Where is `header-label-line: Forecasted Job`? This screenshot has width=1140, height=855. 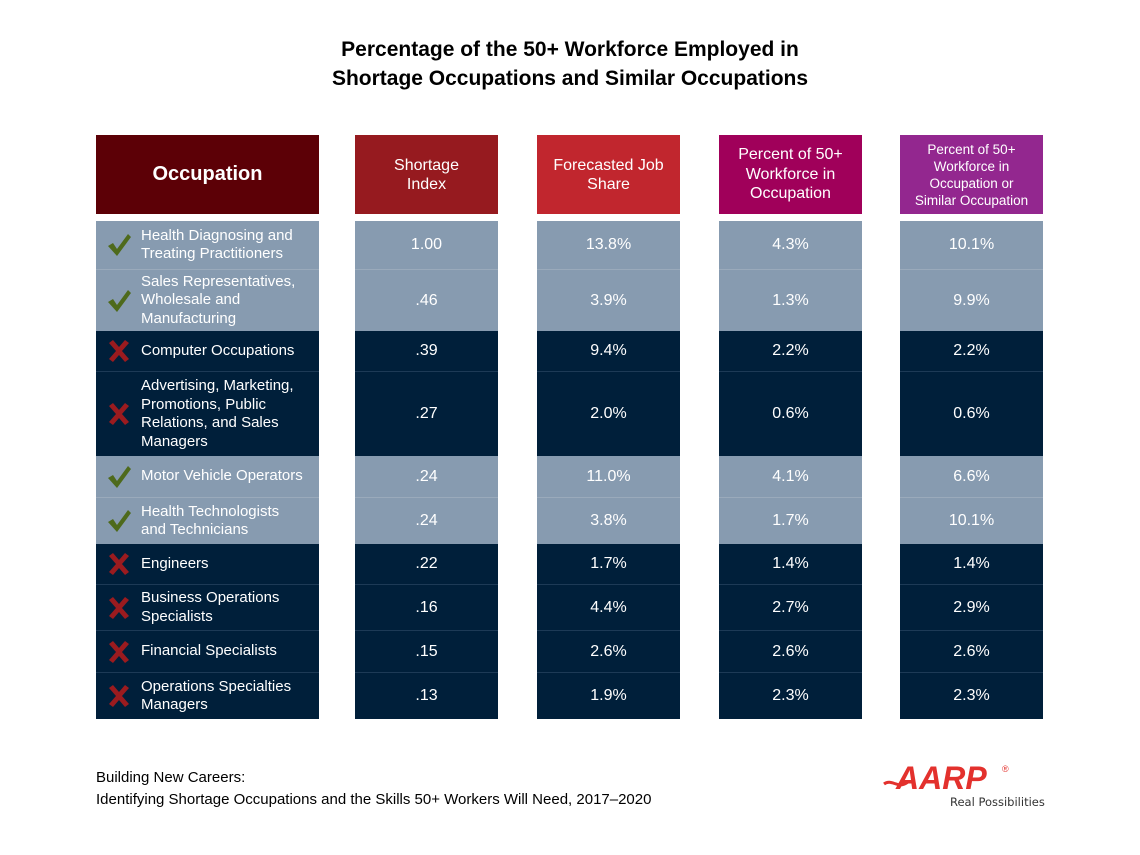 header-label-line: Forecasted Job is located at coordinates (608, 165).